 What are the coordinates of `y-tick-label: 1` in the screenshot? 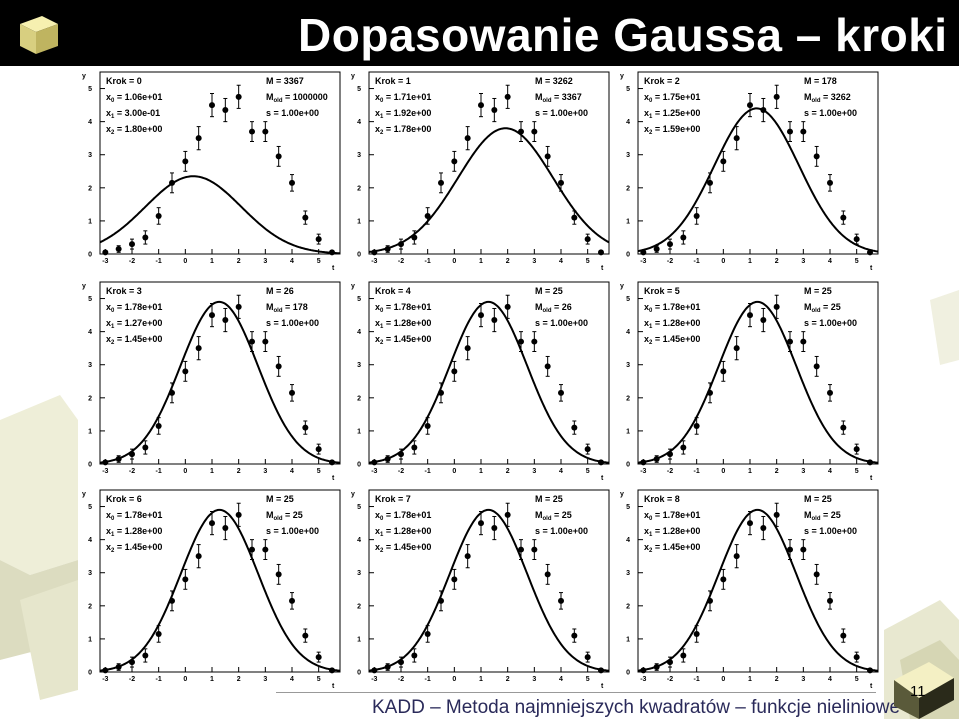 It's located at (359, 221).